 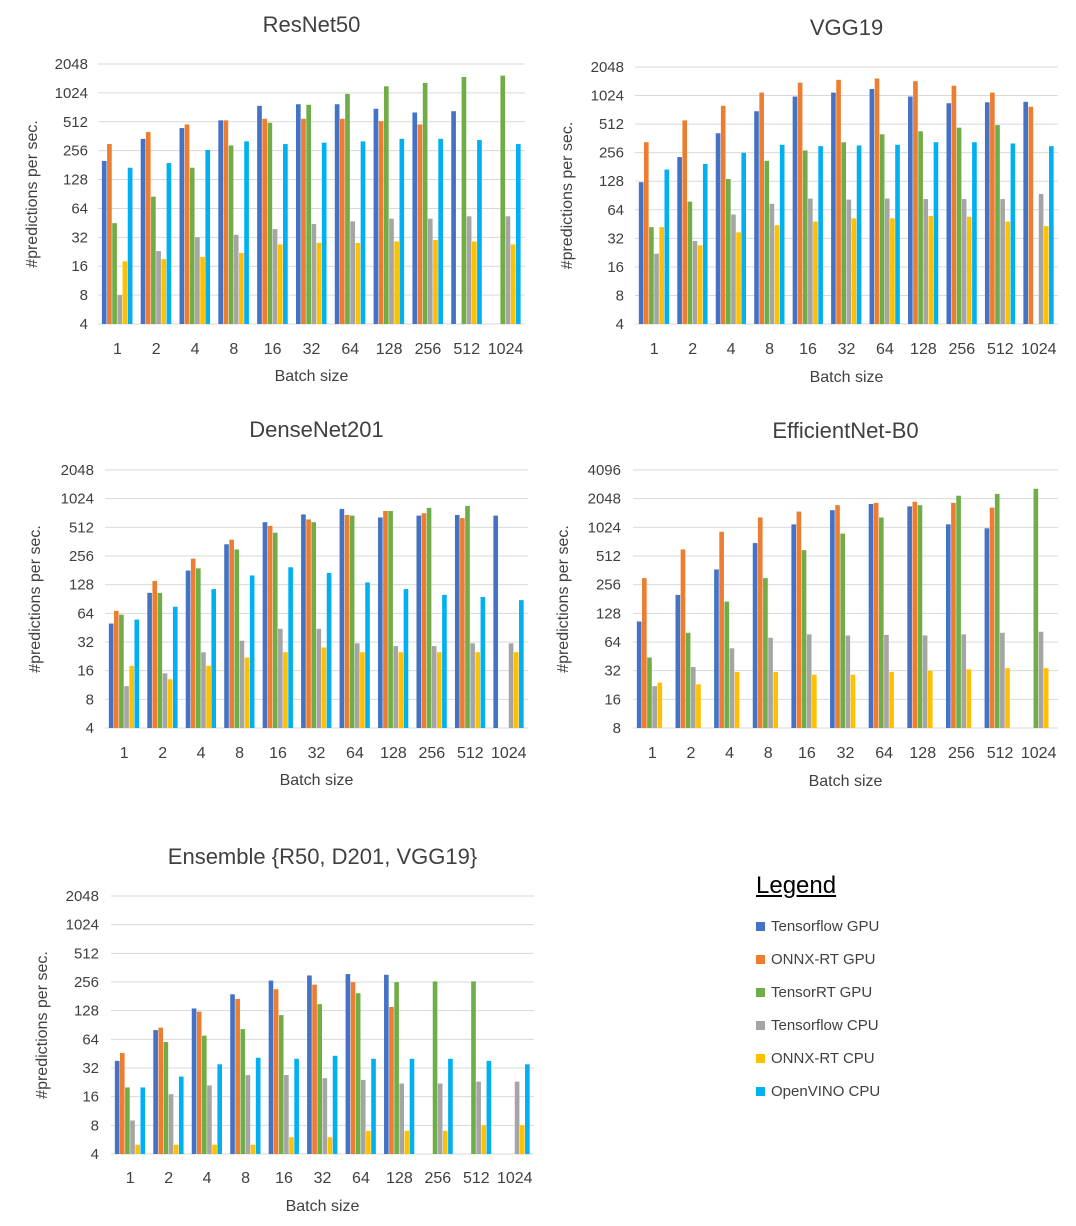 I want to click on x-tick-label: 32, so click(x=317, y=753).